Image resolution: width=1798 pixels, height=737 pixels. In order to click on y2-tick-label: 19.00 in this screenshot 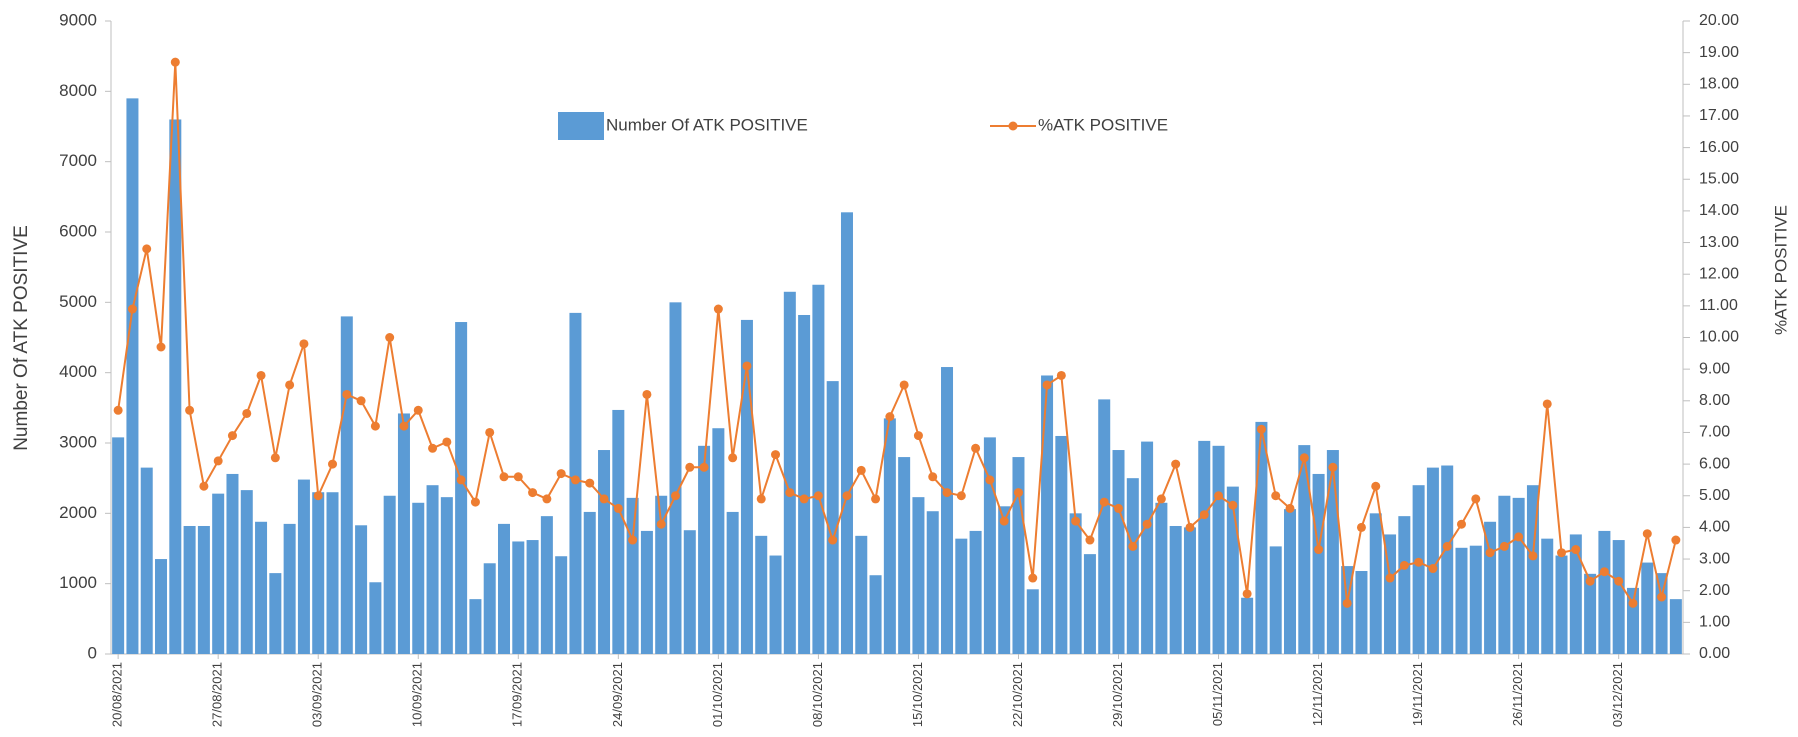, I will do `click(1719, 52)`.